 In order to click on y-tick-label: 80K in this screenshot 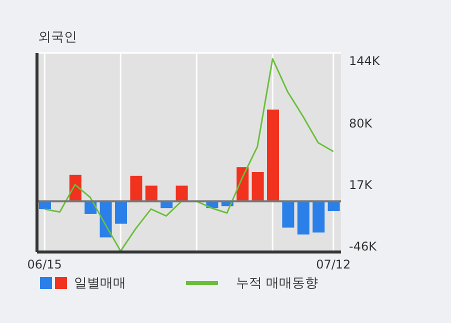, I will do `click(361, 123)`.